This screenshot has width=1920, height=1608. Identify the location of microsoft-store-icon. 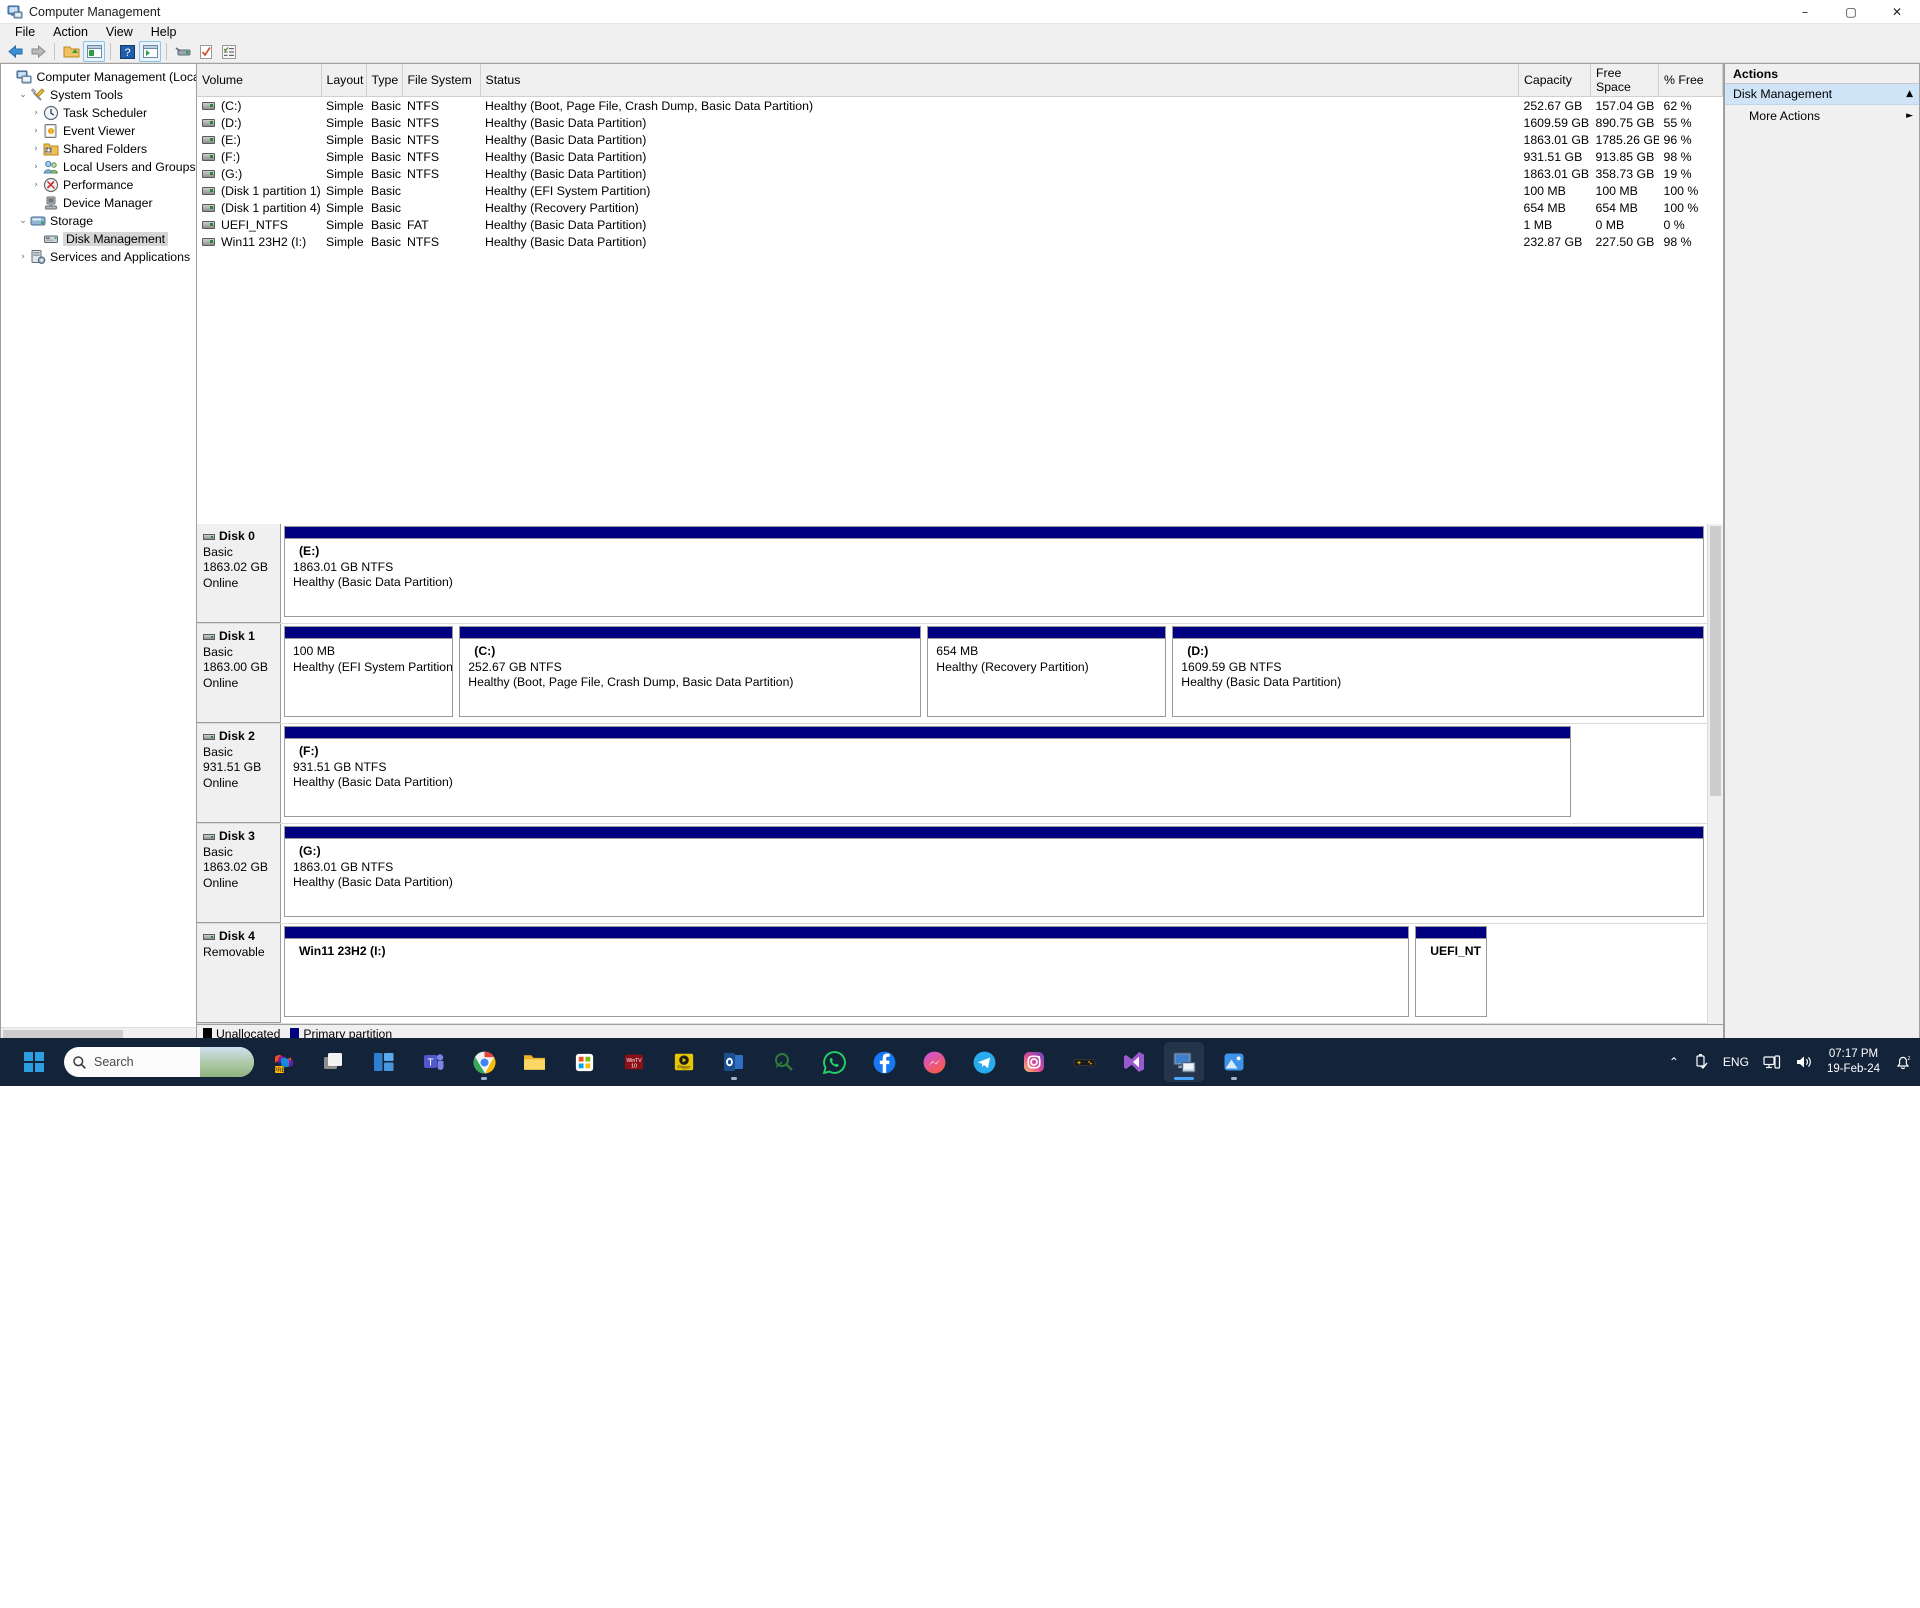
(584, 1062).